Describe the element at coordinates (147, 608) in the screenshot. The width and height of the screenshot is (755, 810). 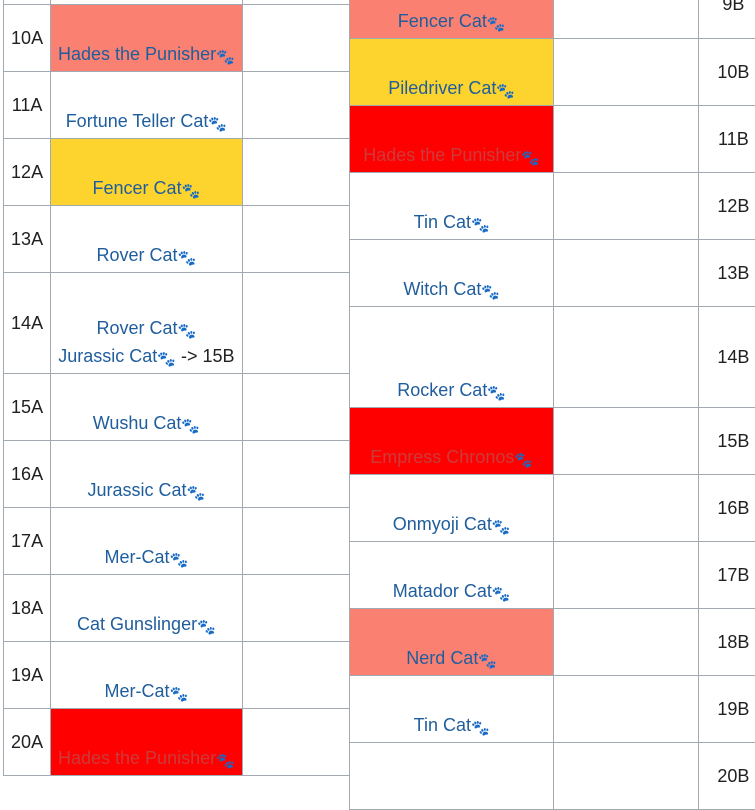
I see `cat-cell: Cat Gunslinger🐾` at that location.